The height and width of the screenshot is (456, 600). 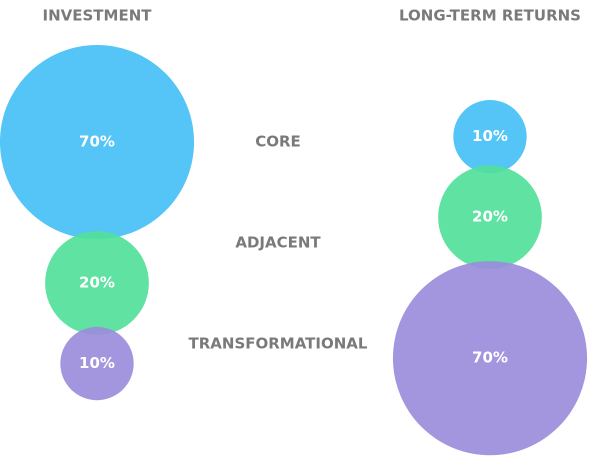 I want to click on category-label: CORE, so click(x=278, y=142).